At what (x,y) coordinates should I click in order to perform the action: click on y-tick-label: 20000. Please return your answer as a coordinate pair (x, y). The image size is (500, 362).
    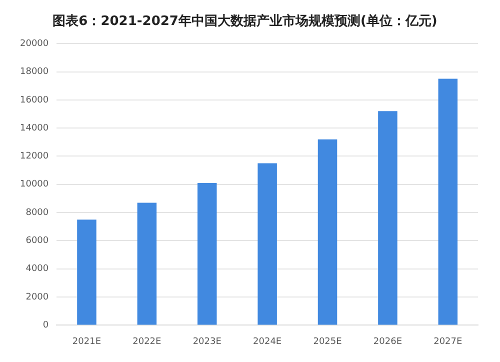
    Looking at the image, I should click on (34, 43).